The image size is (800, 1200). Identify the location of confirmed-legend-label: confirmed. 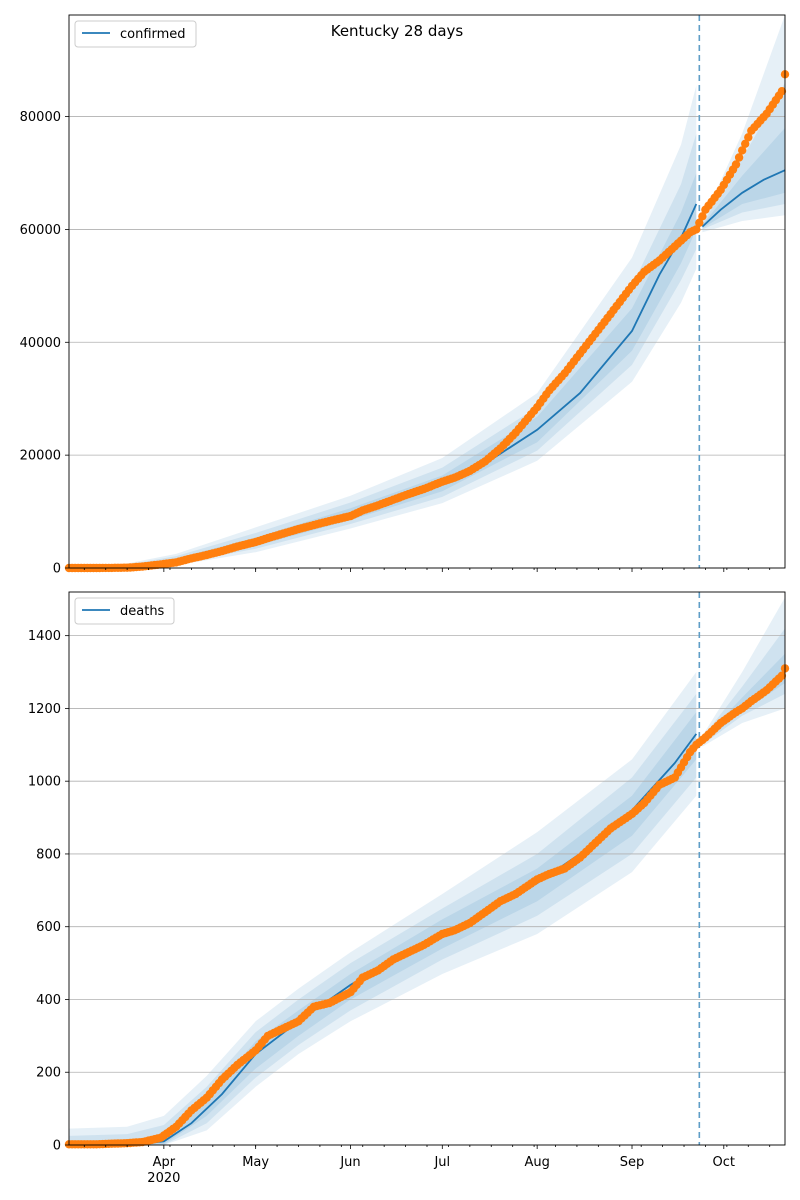
(153, 34).